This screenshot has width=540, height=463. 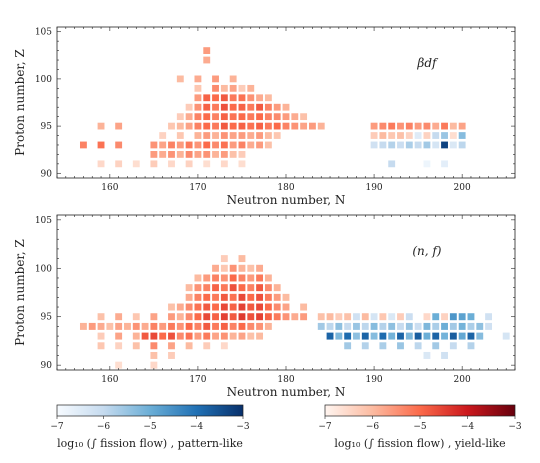 I want to click on panel-annotation: (n, f), so click(x=426, y=251).